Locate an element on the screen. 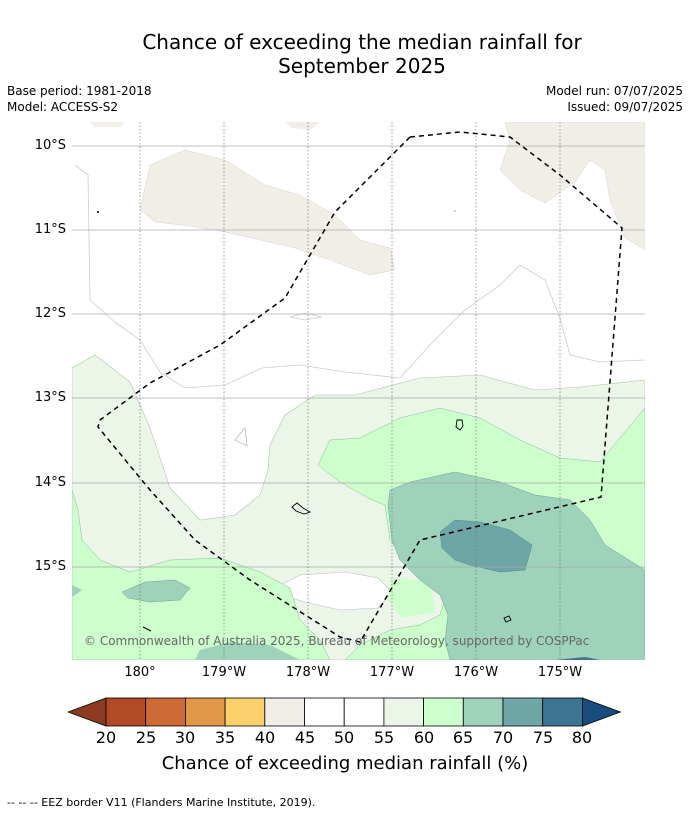  island-futuna is located at coordinates (301, 508).